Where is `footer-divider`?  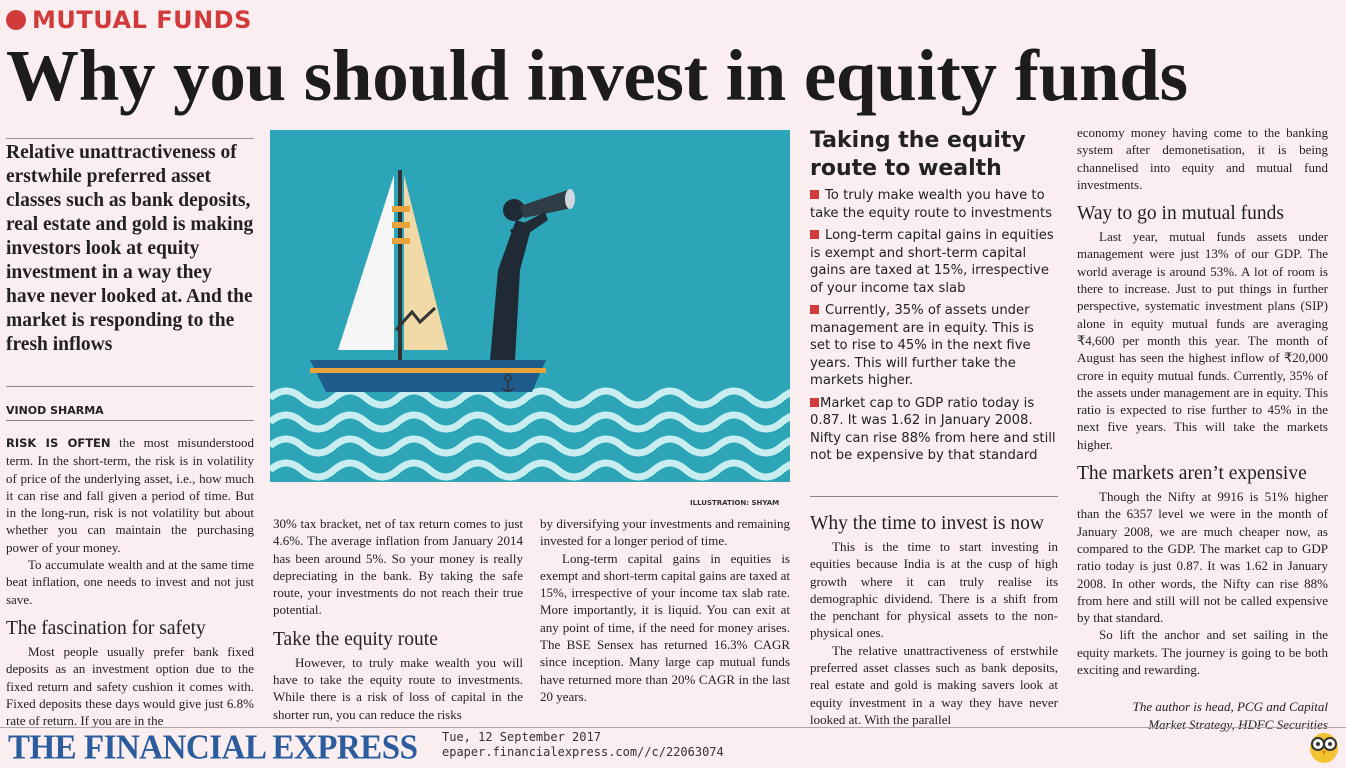
footer-divider is located at coordinates (673, 727).